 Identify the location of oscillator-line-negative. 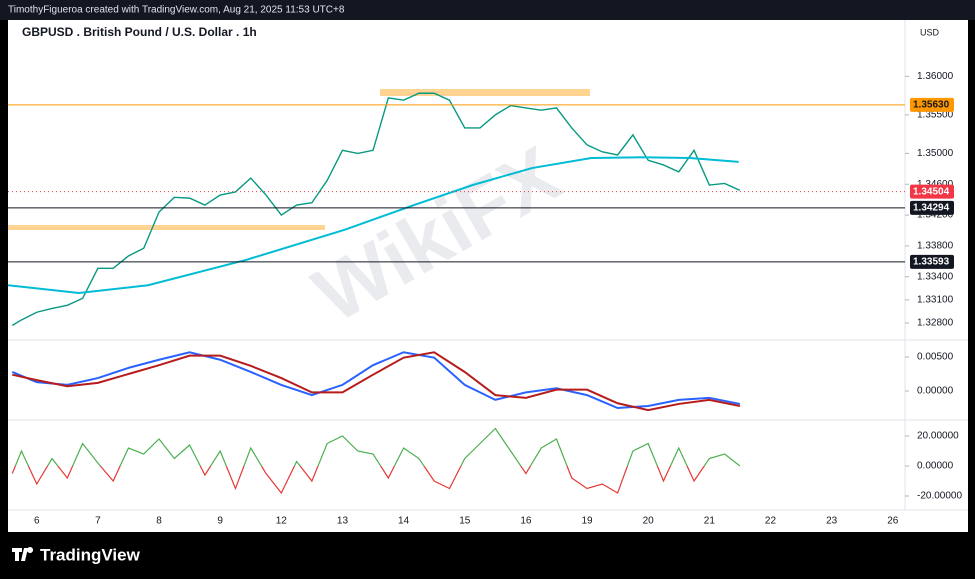
(375, 480).